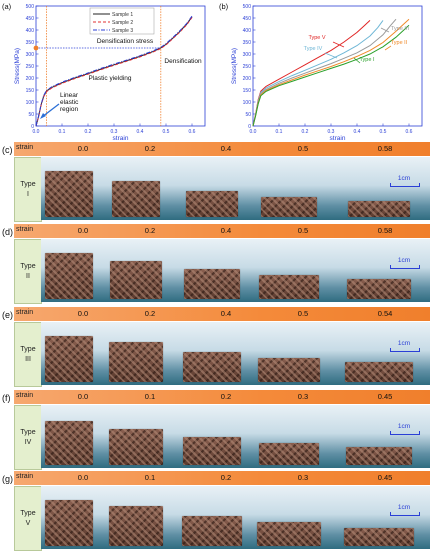  What do you see at coordinates (385, 396) in the screenshot?
I see `strain-value: 0.45` at bounding box center [385, 396].